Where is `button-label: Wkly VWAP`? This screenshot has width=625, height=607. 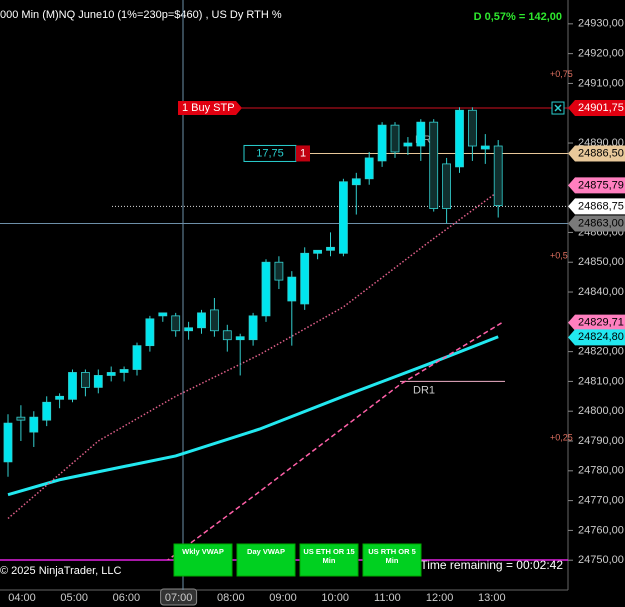 button-label: Wkly VWAP is located at coordinates (203, 551).